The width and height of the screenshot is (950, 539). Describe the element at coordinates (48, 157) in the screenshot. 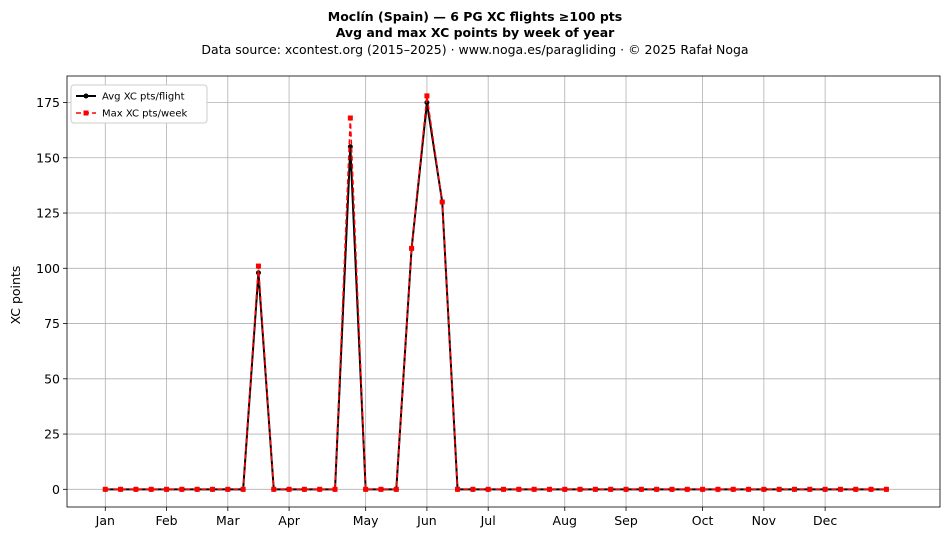

I see `y-tick-label: 150` at that location.